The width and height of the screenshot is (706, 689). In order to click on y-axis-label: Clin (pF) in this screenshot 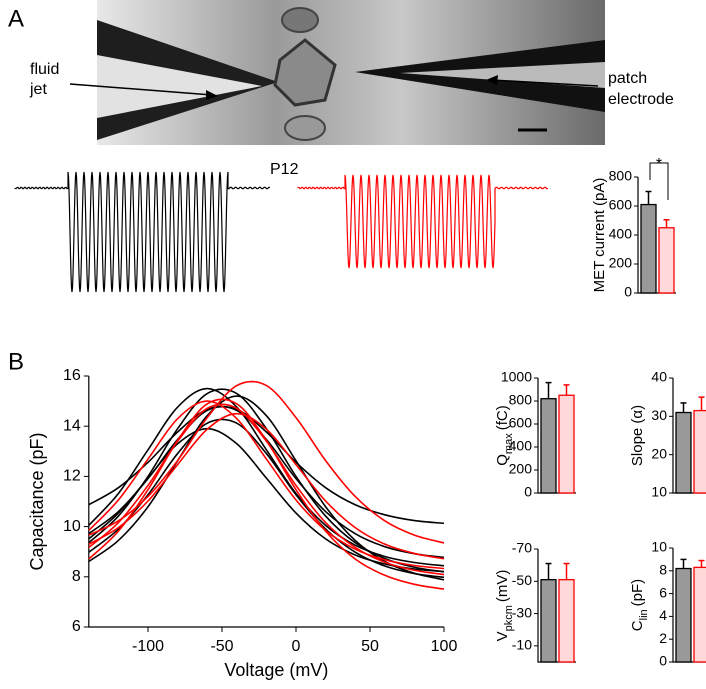, I will do `click(639, 605)`.